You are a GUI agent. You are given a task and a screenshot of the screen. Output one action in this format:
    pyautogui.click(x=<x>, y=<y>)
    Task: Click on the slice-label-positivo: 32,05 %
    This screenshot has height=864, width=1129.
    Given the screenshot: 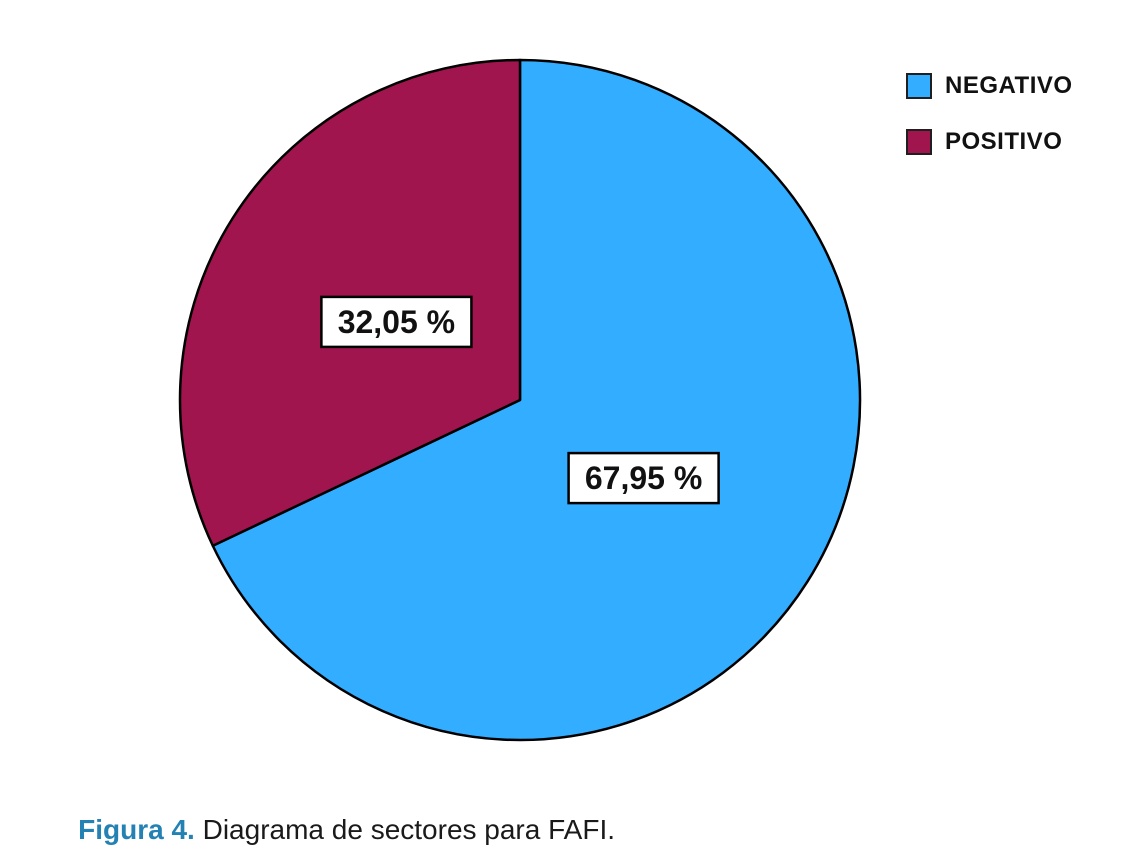 What is the action you would take?
    pyautogui.click(x=396, y=322)
    